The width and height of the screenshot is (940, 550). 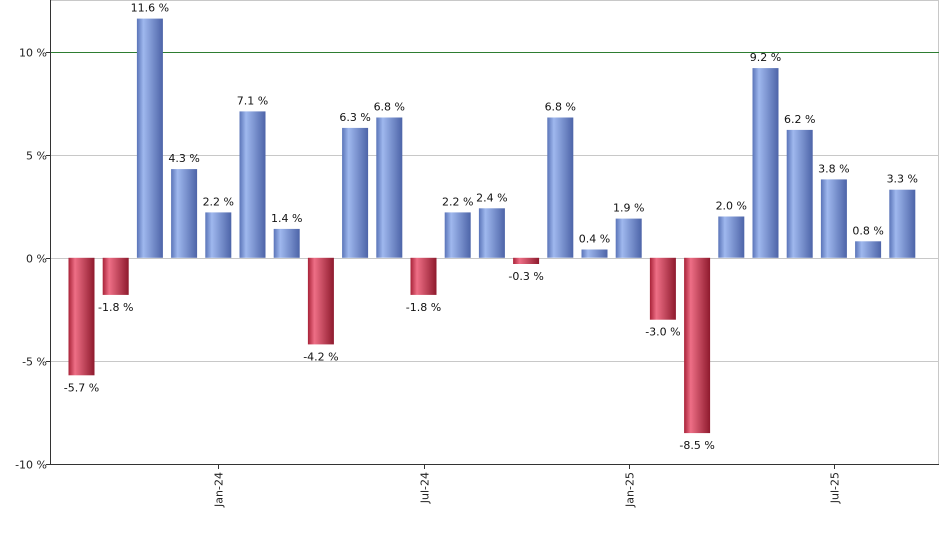 What do you see at coordinates (799, 119) in the screenshot?
I see `data-label: 6.2 %` at bounding box center [799, 119].